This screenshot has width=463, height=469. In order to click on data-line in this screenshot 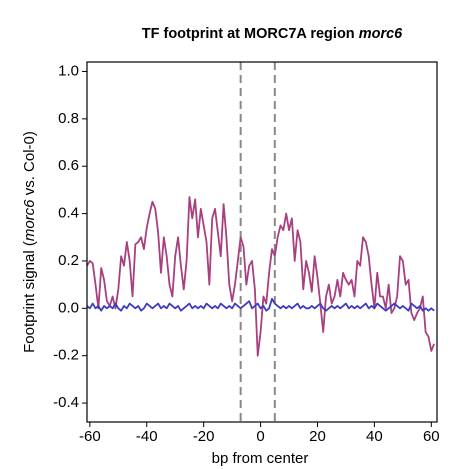, I will do `click(260, 304)`.